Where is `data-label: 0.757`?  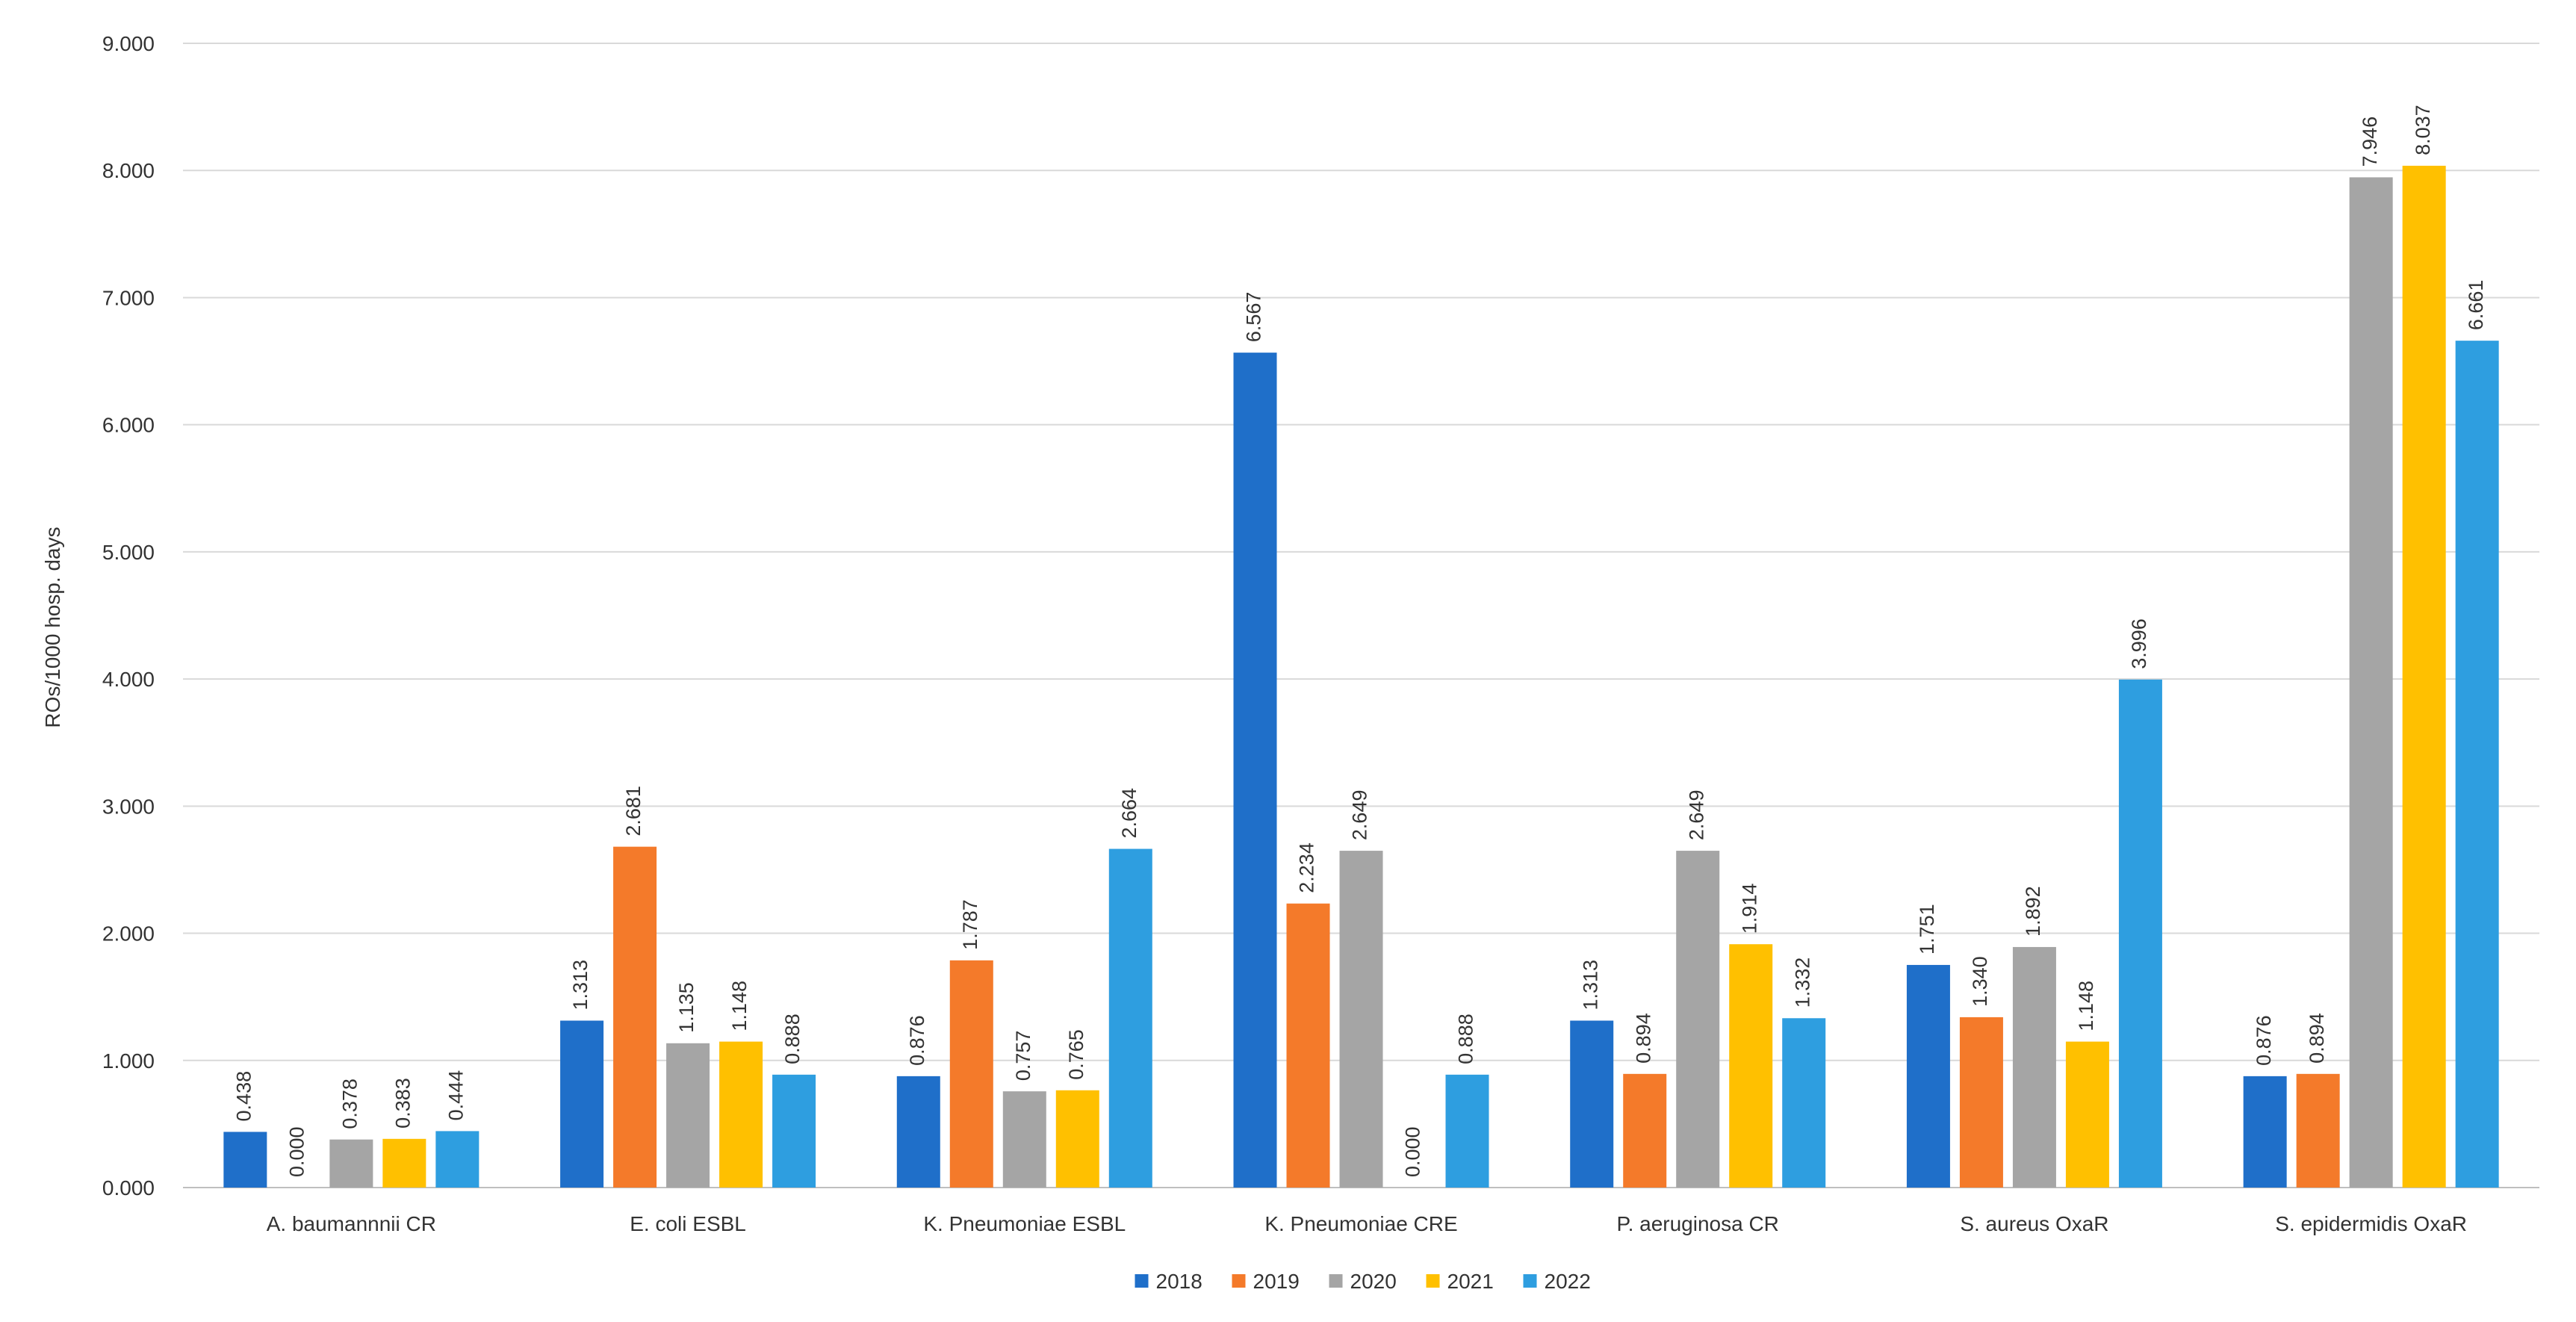
data-label: 0.757 is located at coordinates (1023, 1056).